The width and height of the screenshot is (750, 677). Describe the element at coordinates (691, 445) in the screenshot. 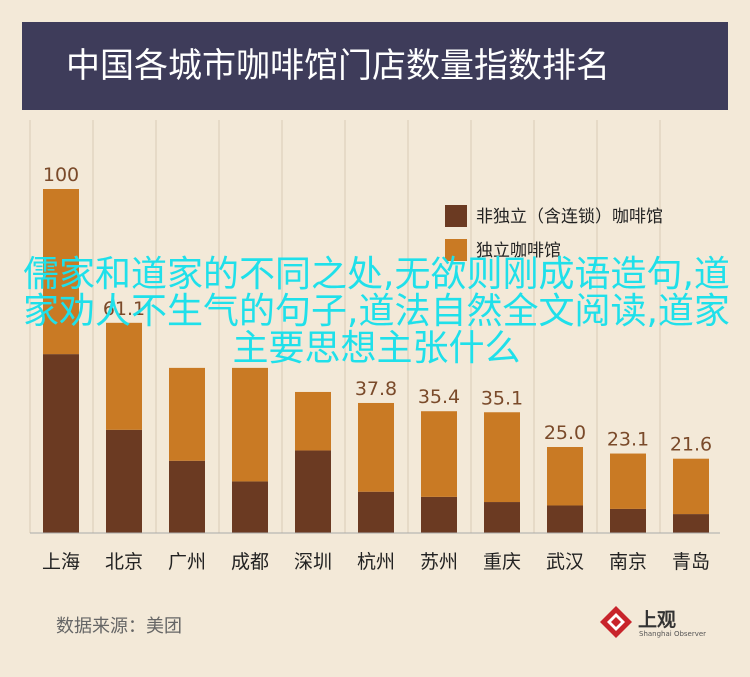

I see `total-label: 21.6` at that location.